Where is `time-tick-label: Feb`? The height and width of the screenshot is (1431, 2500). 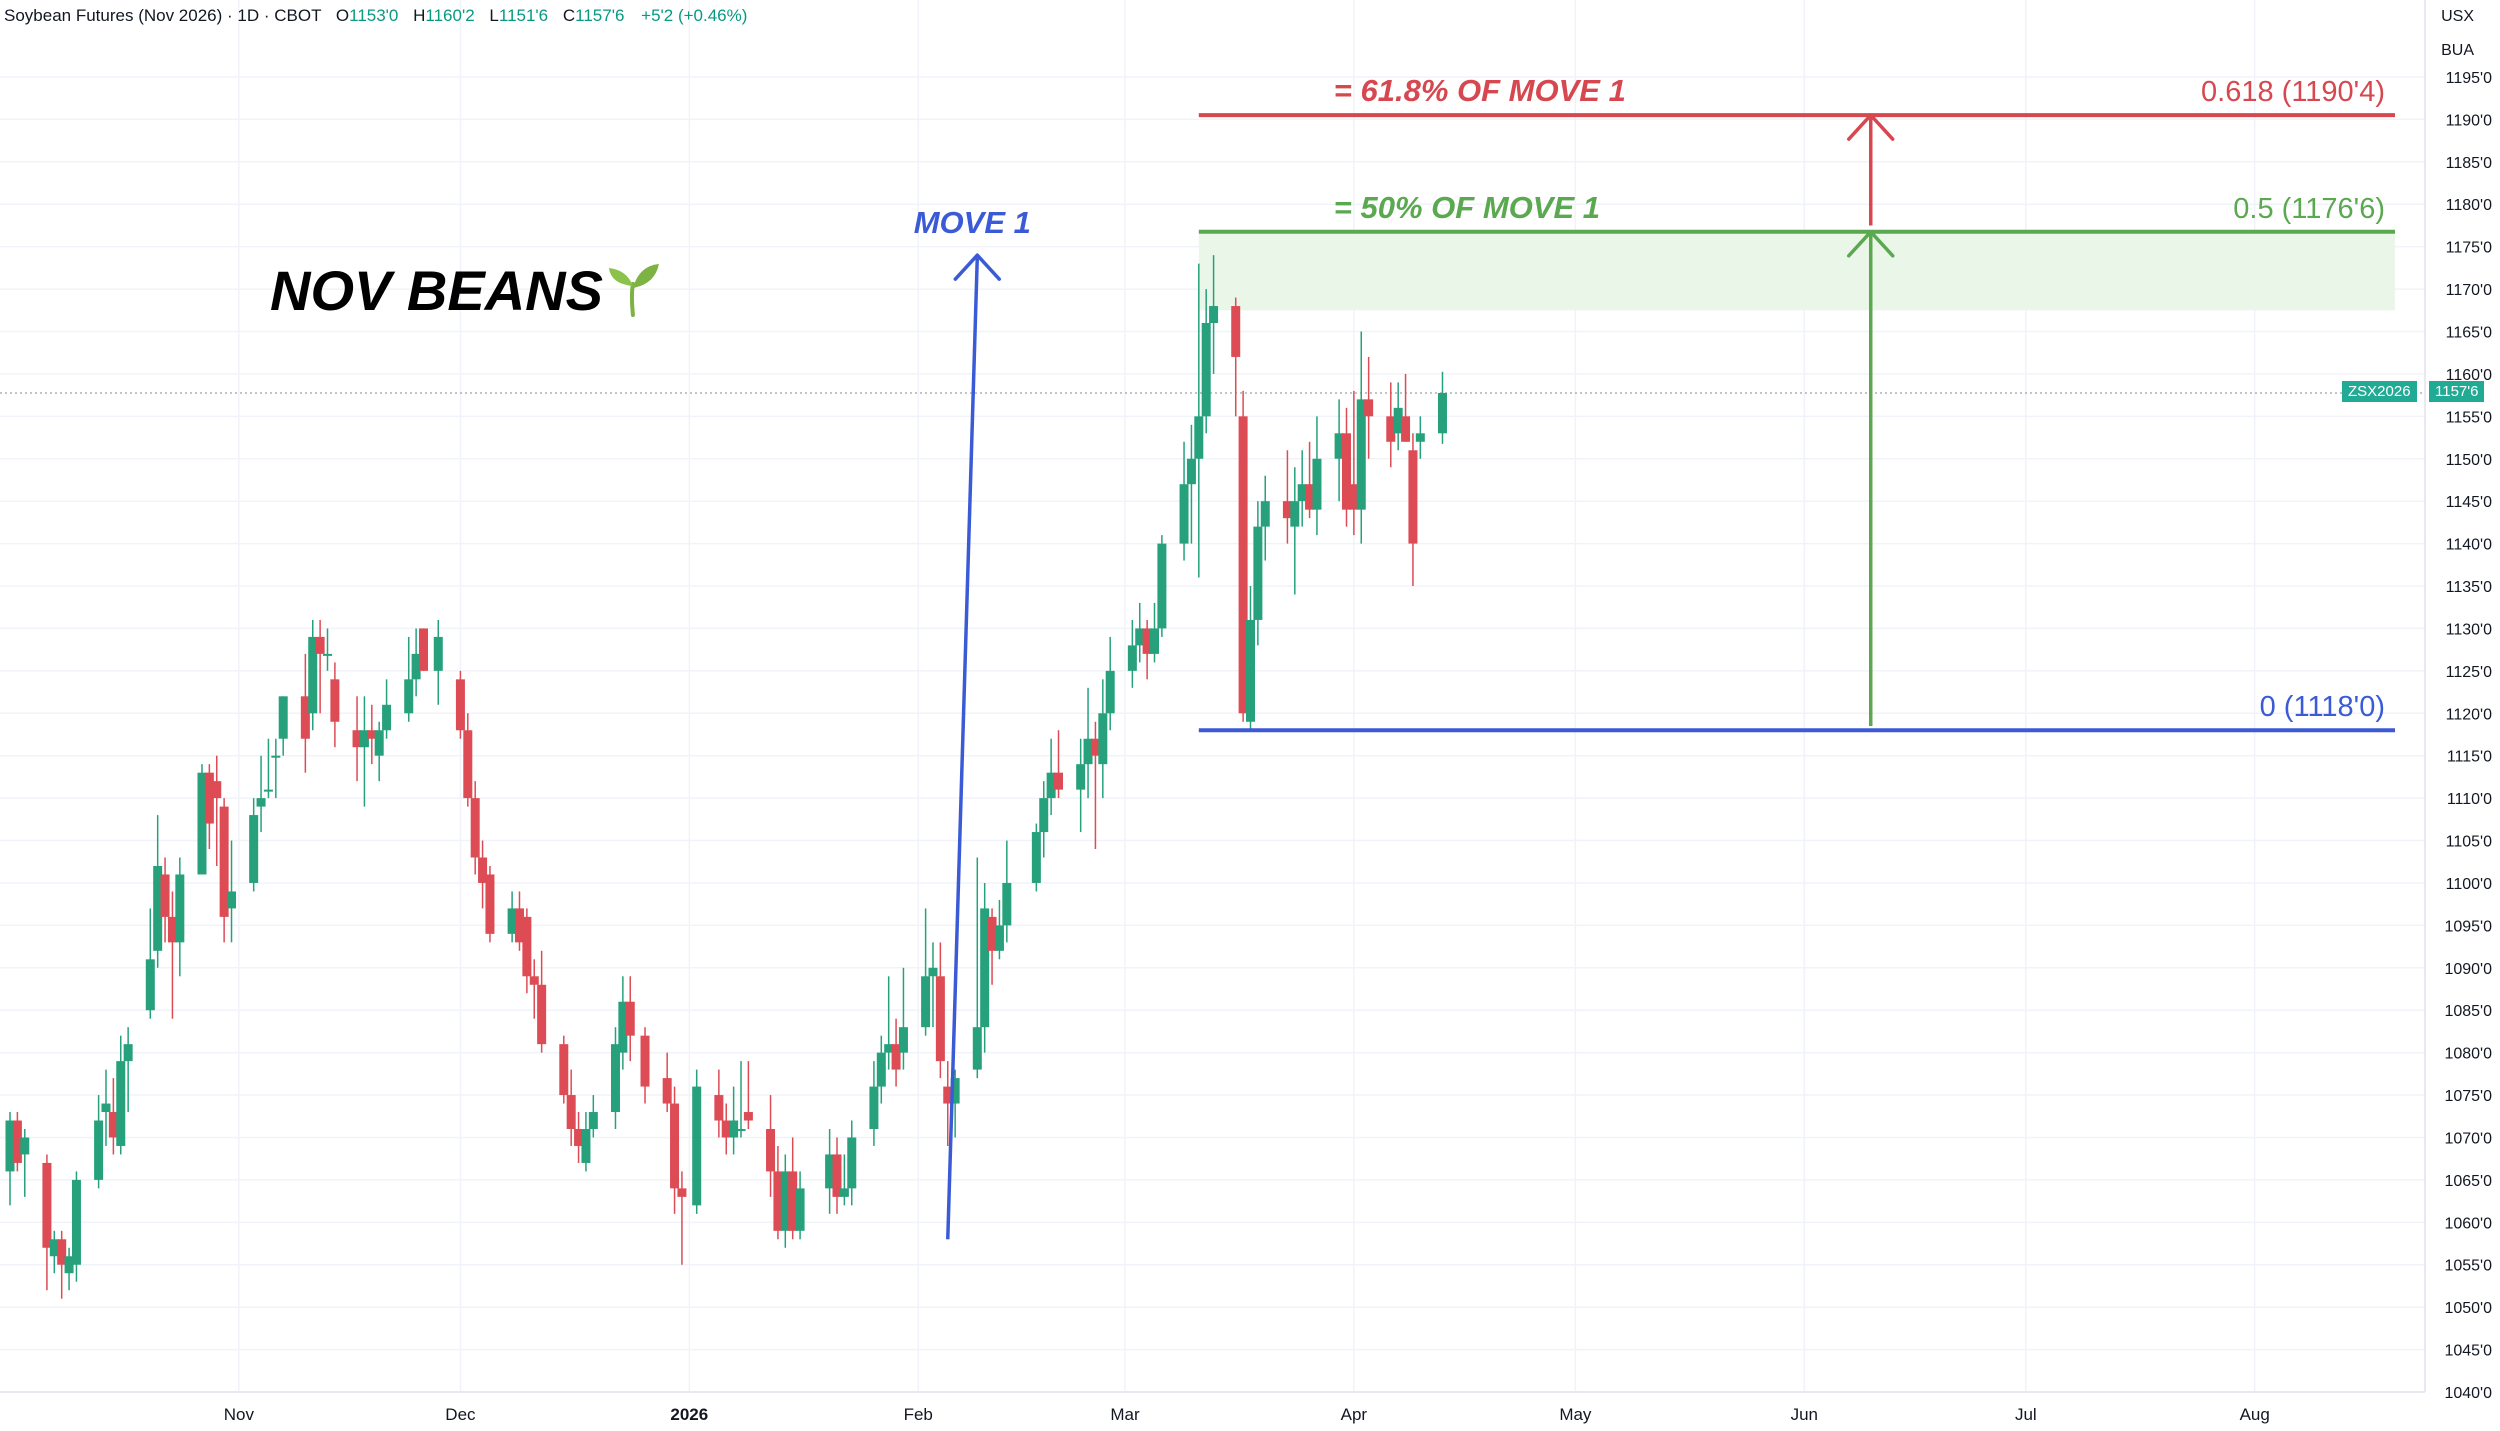 time-tick-label: Feb is located at coordinates (918, 1414).